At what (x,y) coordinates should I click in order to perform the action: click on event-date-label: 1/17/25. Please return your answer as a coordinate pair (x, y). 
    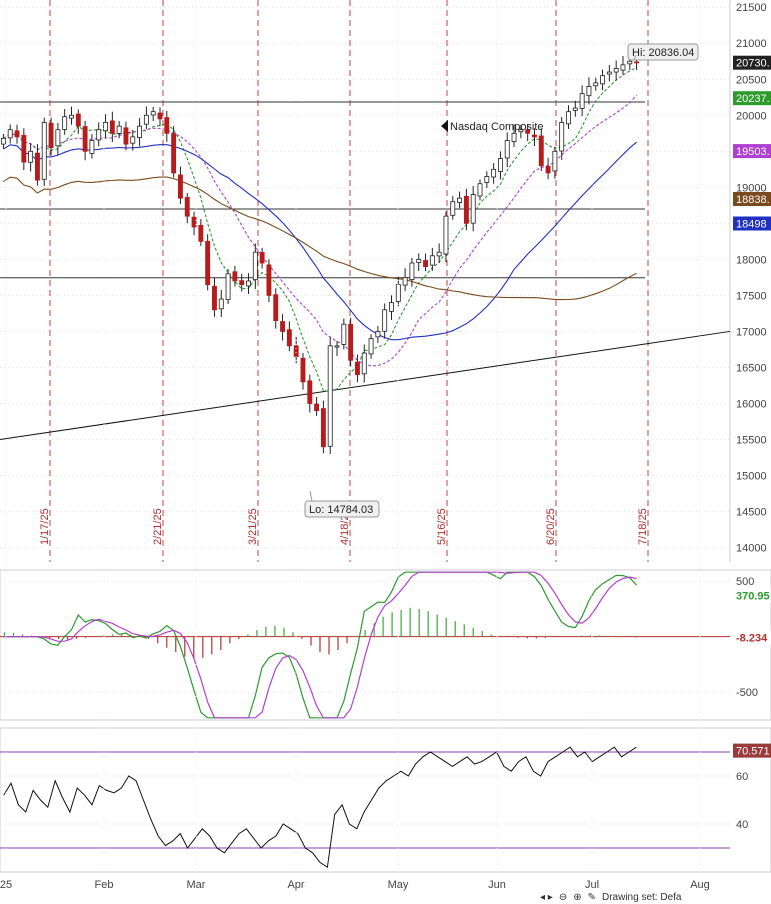
    Looking at the image, I should click on (45, 526).